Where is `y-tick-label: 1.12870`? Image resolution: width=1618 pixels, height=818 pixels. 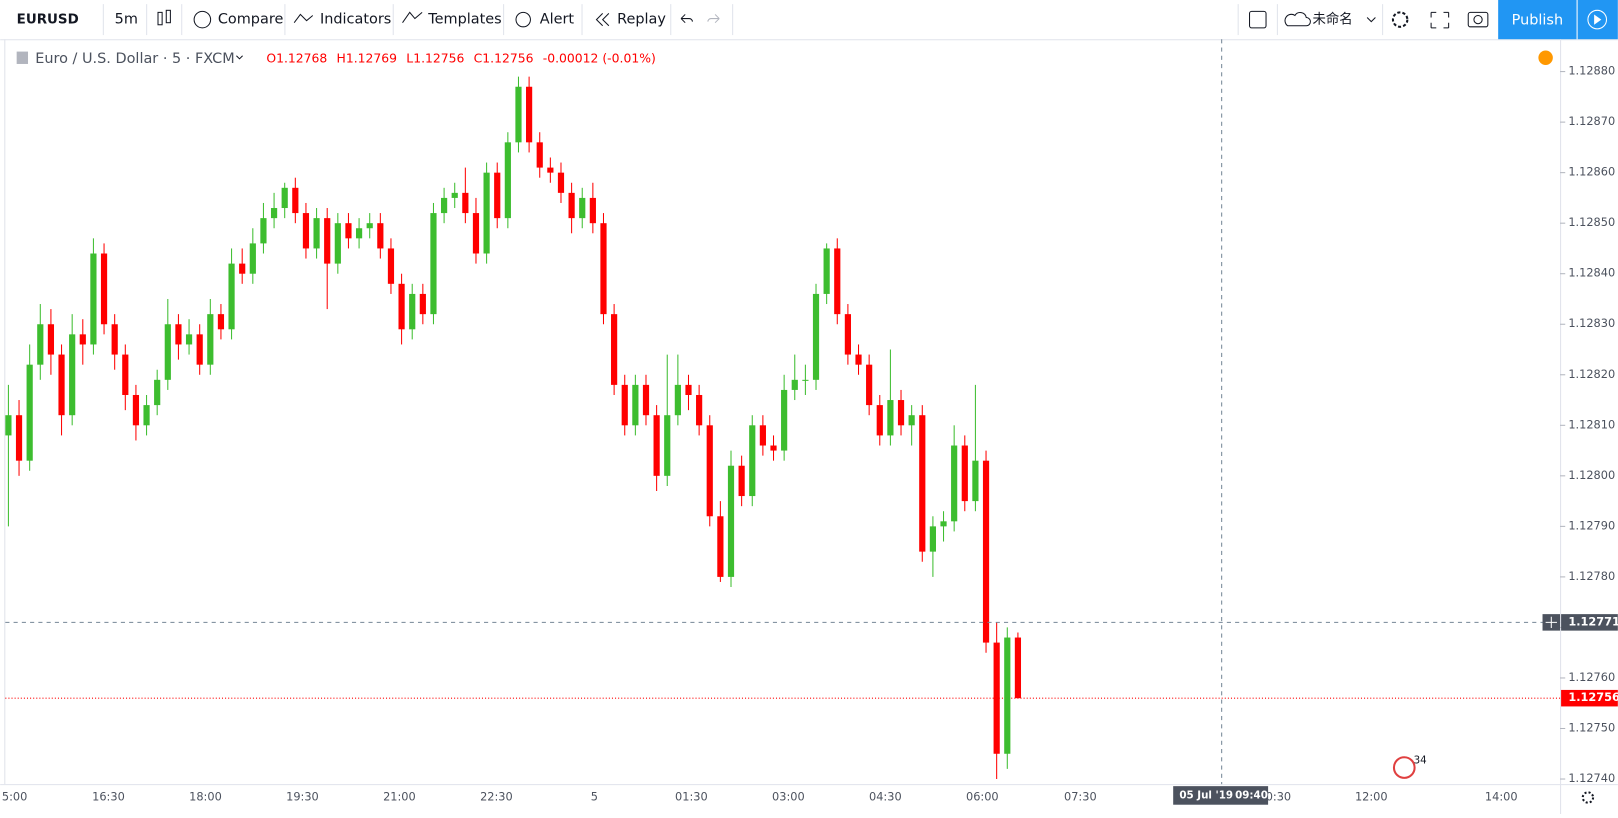 y-tick-label: 1.12870 is located at coordinates (1591, 121).